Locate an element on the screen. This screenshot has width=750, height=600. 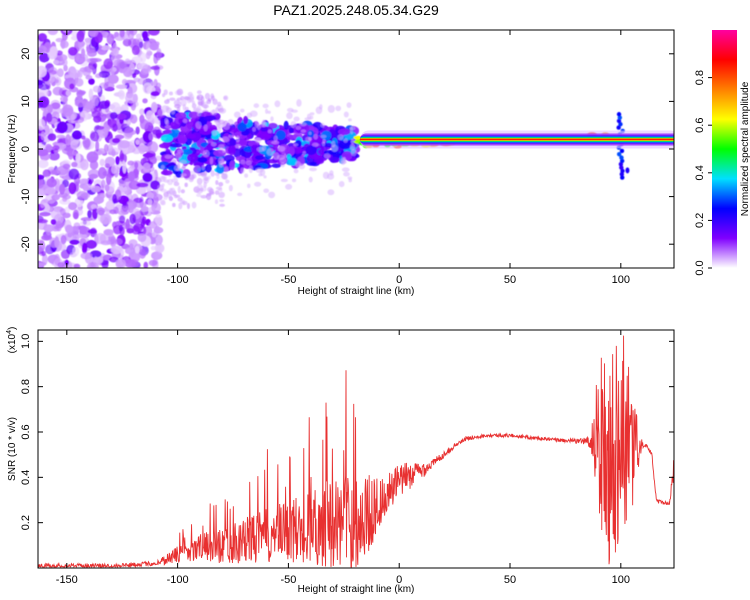
colorbar-tick-label: 0.0 is located at coordinates (700, 267).